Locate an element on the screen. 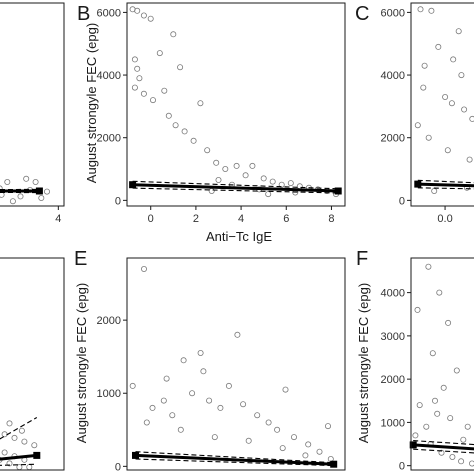  panel-b-letter: B is located at coordinates (83, 14).